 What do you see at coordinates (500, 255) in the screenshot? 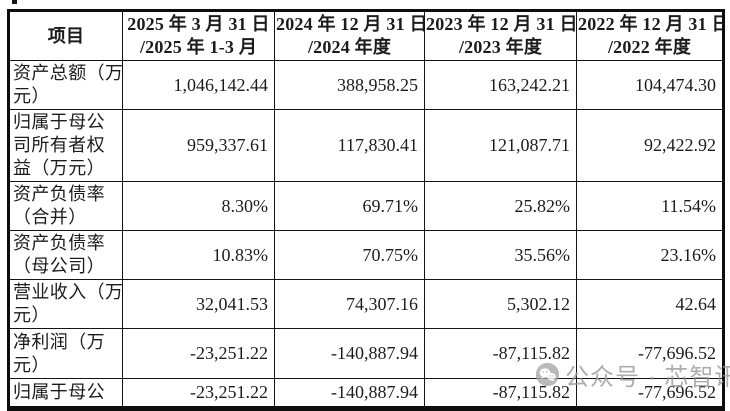
I see `value-cell: 35.56%` at bounding box center [500, 255].